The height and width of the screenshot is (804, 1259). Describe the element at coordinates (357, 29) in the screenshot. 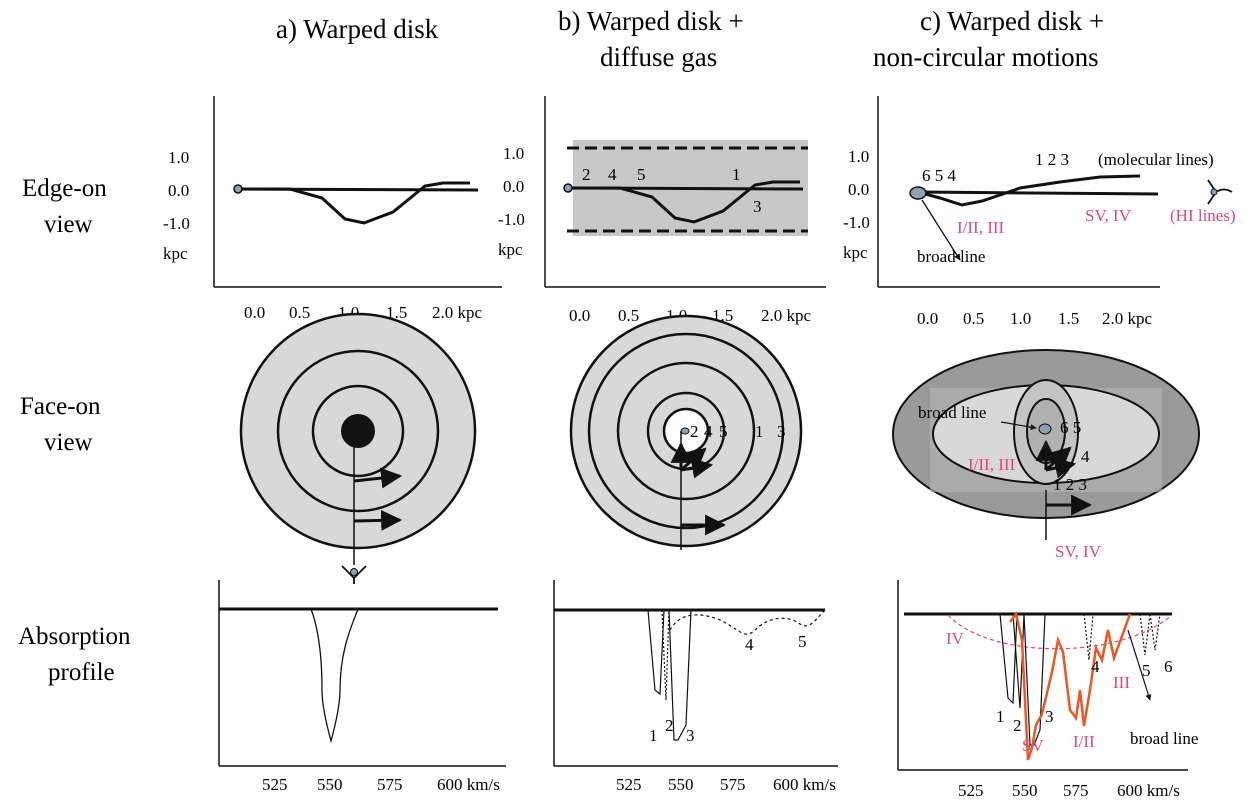

I see `title-a: a) Warped disk` at that location.